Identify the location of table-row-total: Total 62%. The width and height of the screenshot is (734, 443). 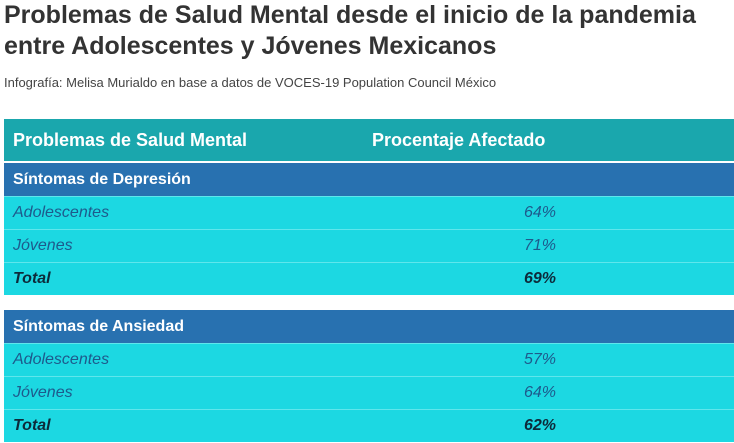
(369, 425).